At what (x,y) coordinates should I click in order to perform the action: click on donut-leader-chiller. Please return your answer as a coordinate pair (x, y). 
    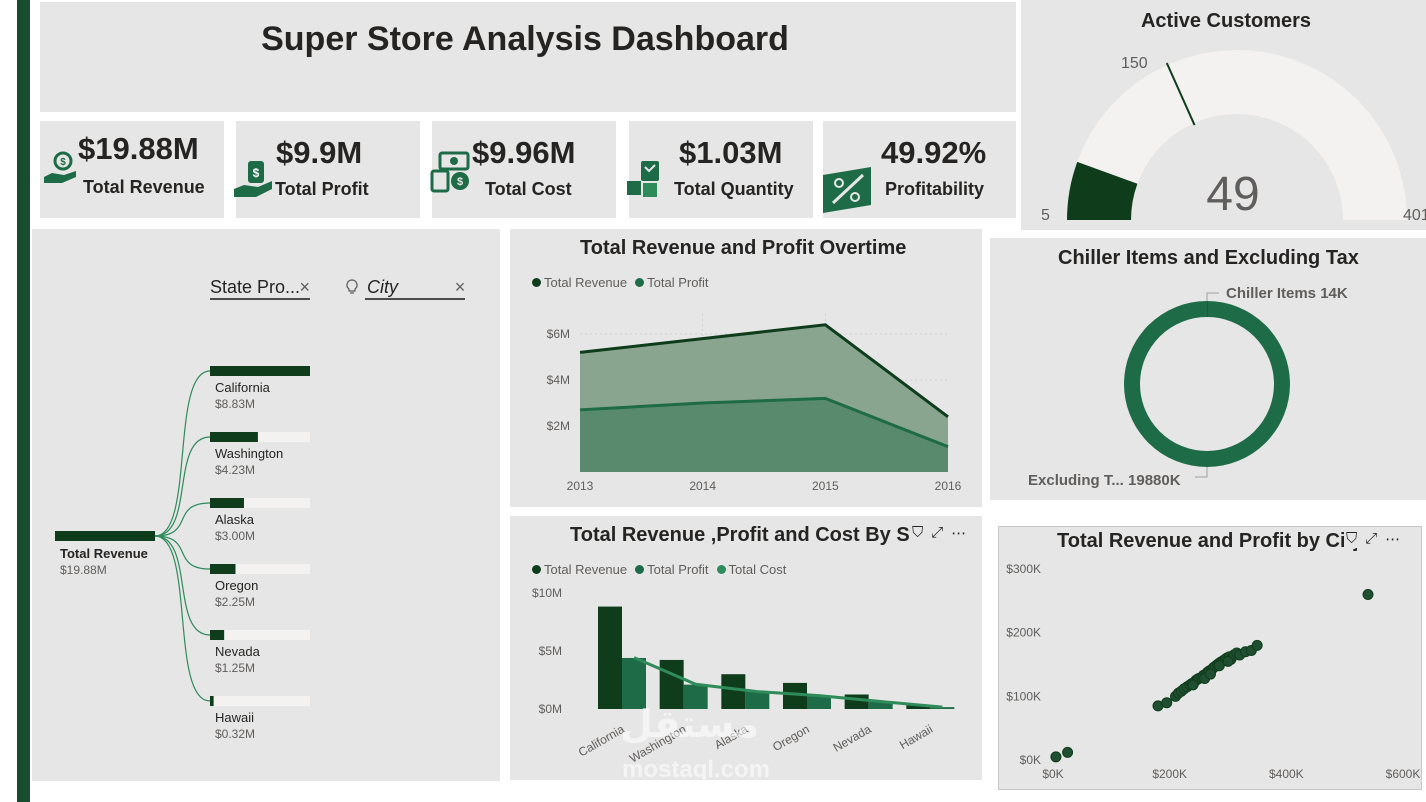
    Looking at the image, I should click on (1212, 296).